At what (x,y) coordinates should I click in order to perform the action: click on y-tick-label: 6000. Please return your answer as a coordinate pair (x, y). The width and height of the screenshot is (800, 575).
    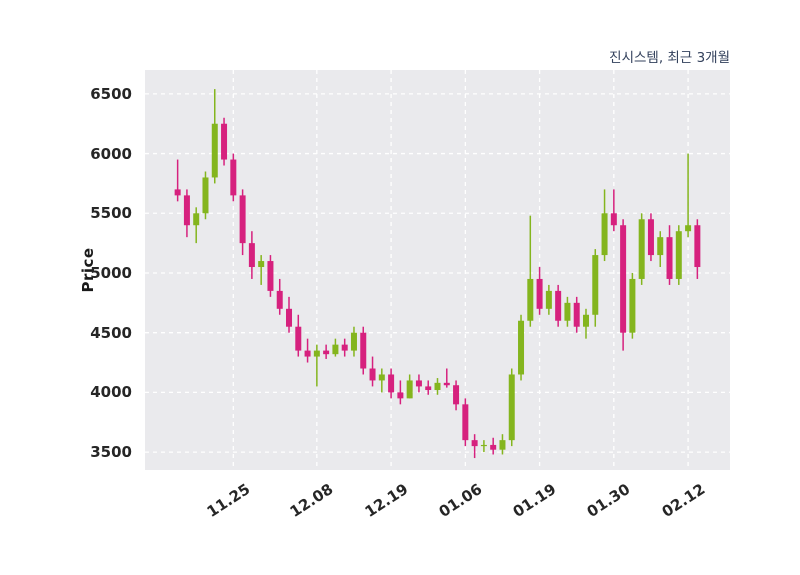
    Looking at the image, I should click on (111, 153).